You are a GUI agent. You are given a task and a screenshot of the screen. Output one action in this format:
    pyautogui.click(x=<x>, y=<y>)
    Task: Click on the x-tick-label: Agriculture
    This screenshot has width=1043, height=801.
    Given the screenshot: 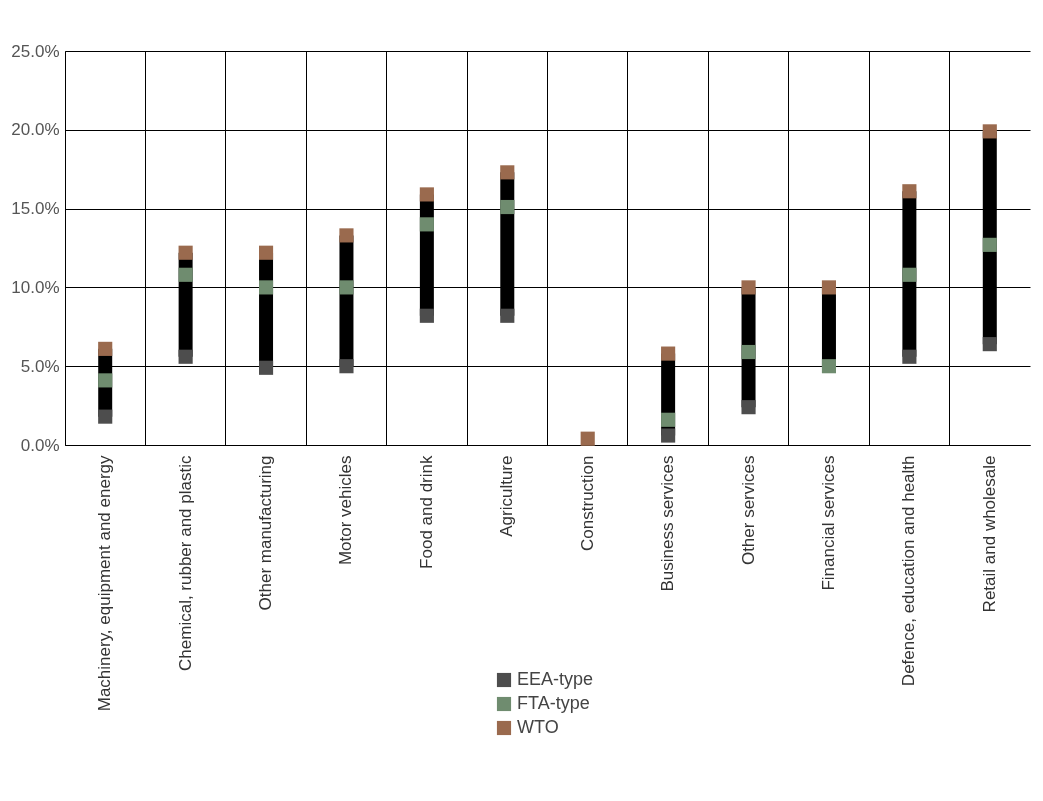 What is the action you would take?
    pyautogui.click(x=507, y=496)
    